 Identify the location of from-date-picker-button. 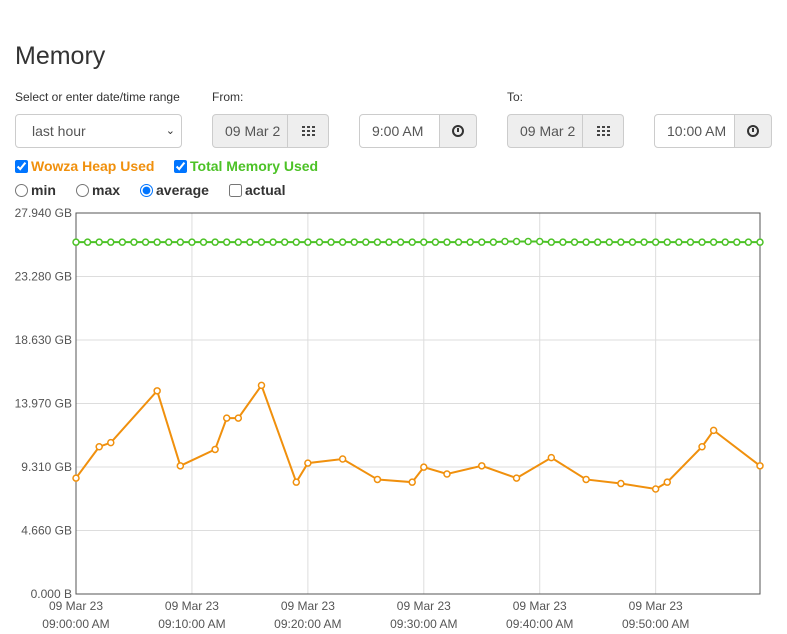
(308, 131).